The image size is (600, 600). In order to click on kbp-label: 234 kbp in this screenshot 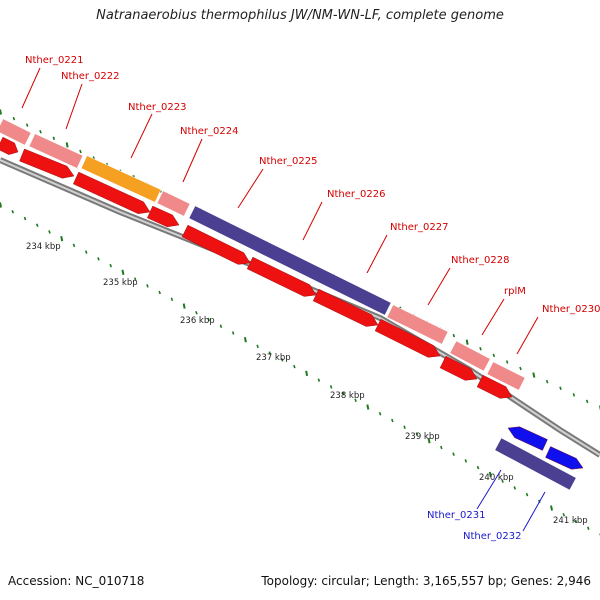, I will do `click(43, 247)`.